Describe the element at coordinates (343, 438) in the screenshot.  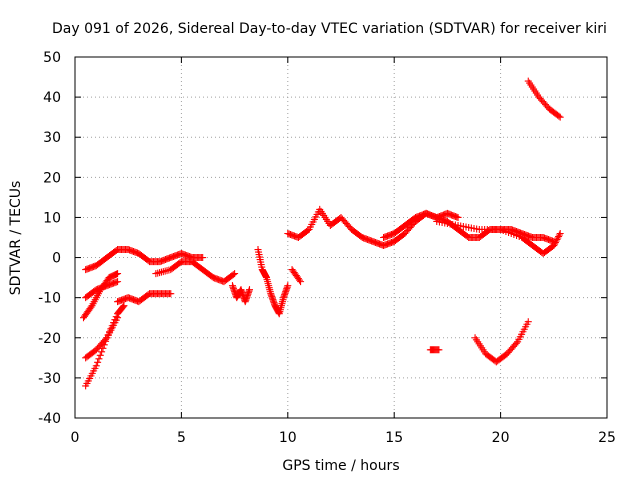
I see `x-tick-labels: 0 5 10 15 20 25` at that location.